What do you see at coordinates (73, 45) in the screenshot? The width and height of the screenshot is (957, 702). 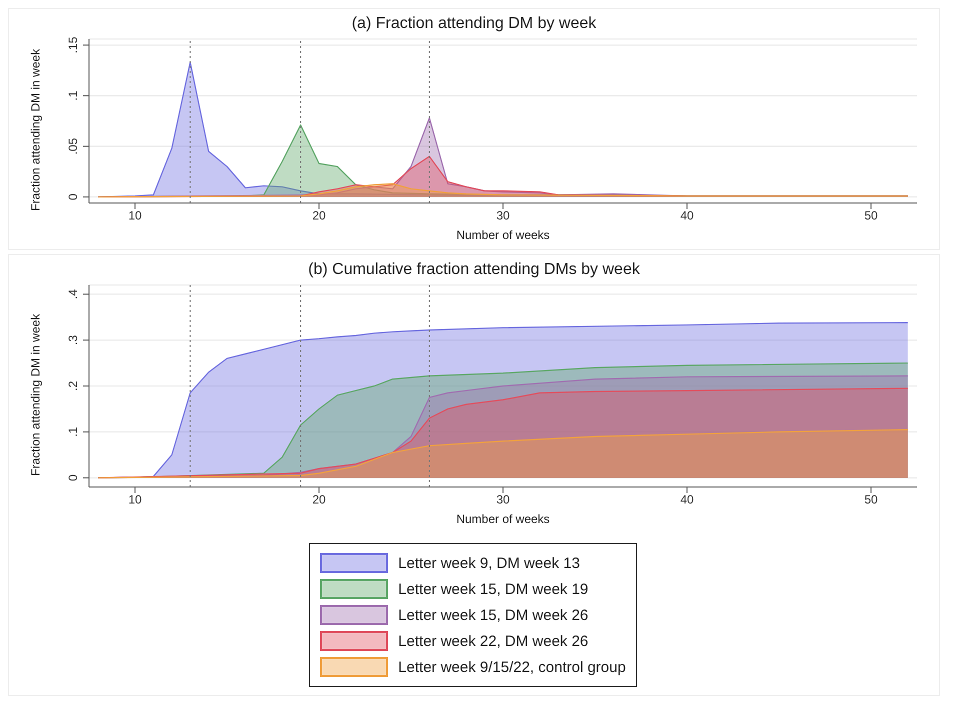 I see `y-tick-label: .15` at bounding box center [73, 45].